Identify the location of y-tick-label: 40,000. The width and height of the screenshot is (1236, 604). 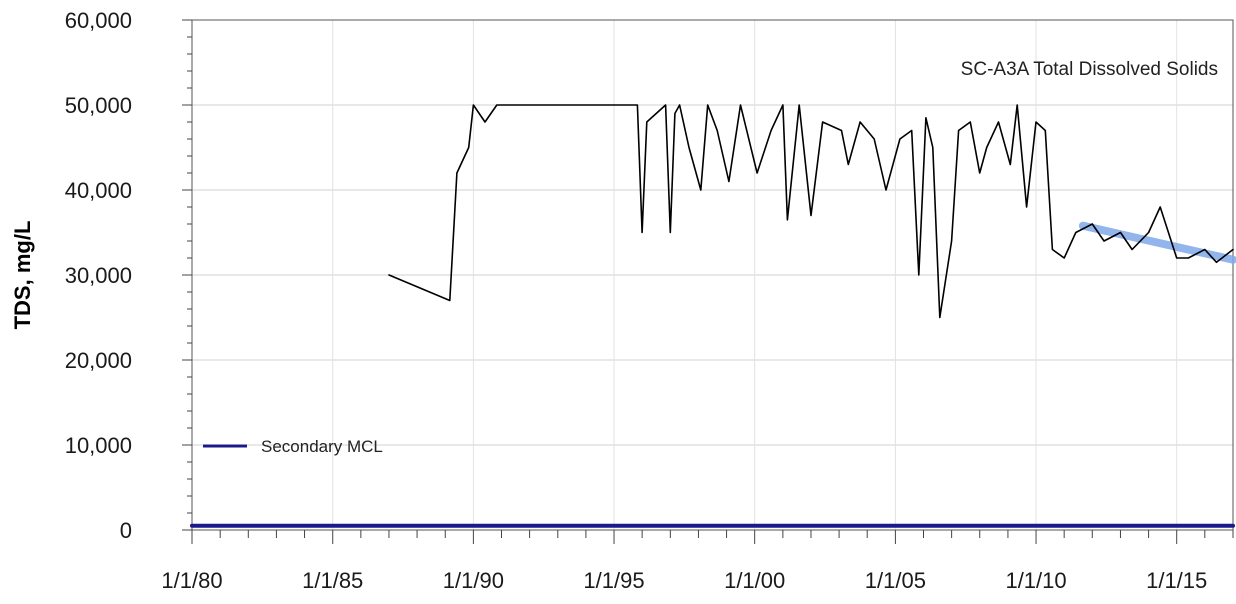
(98, 190).